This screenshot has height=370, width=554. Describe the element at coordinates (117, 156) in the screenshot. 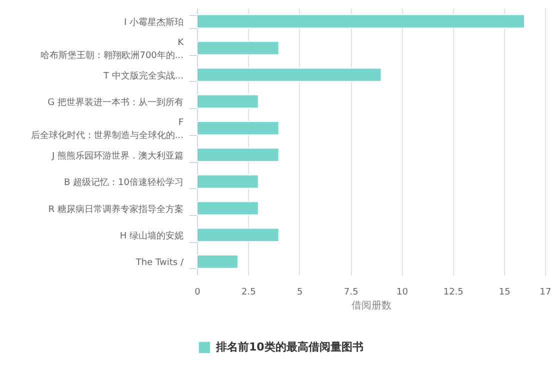

I see `y-tick-label: J 熊熊乐园环游世界．澳大利亚篇` at that location.